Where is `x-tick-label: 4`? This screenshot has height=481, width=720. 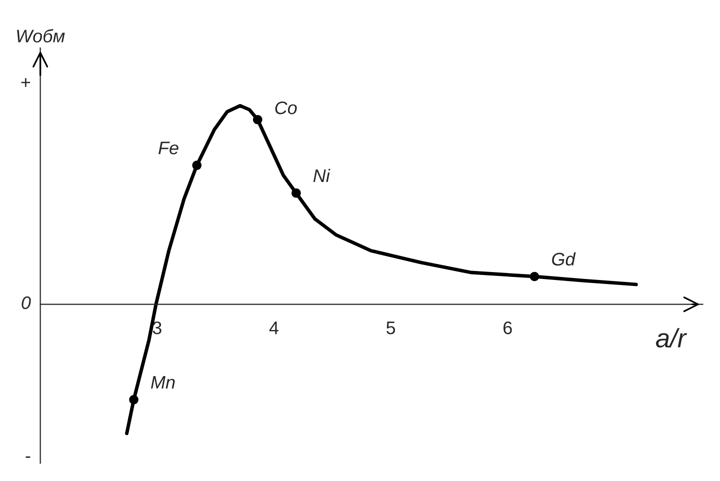
x-tick-label: 4 is located at coordinates (273, 328).